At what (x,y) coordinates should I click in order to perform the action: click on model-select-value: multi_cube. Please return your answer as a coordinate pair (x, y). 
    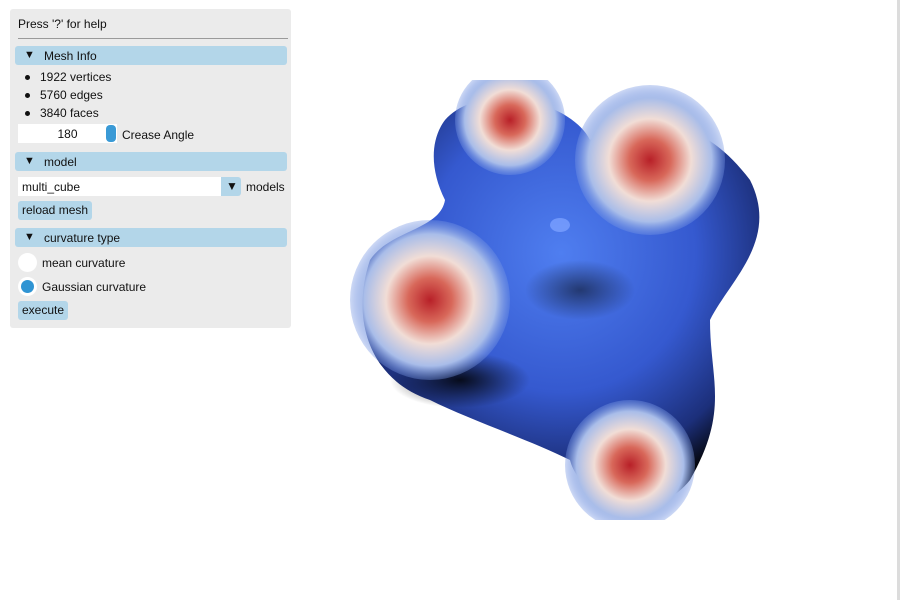
    Looking at the image, I should click on (51, 187).